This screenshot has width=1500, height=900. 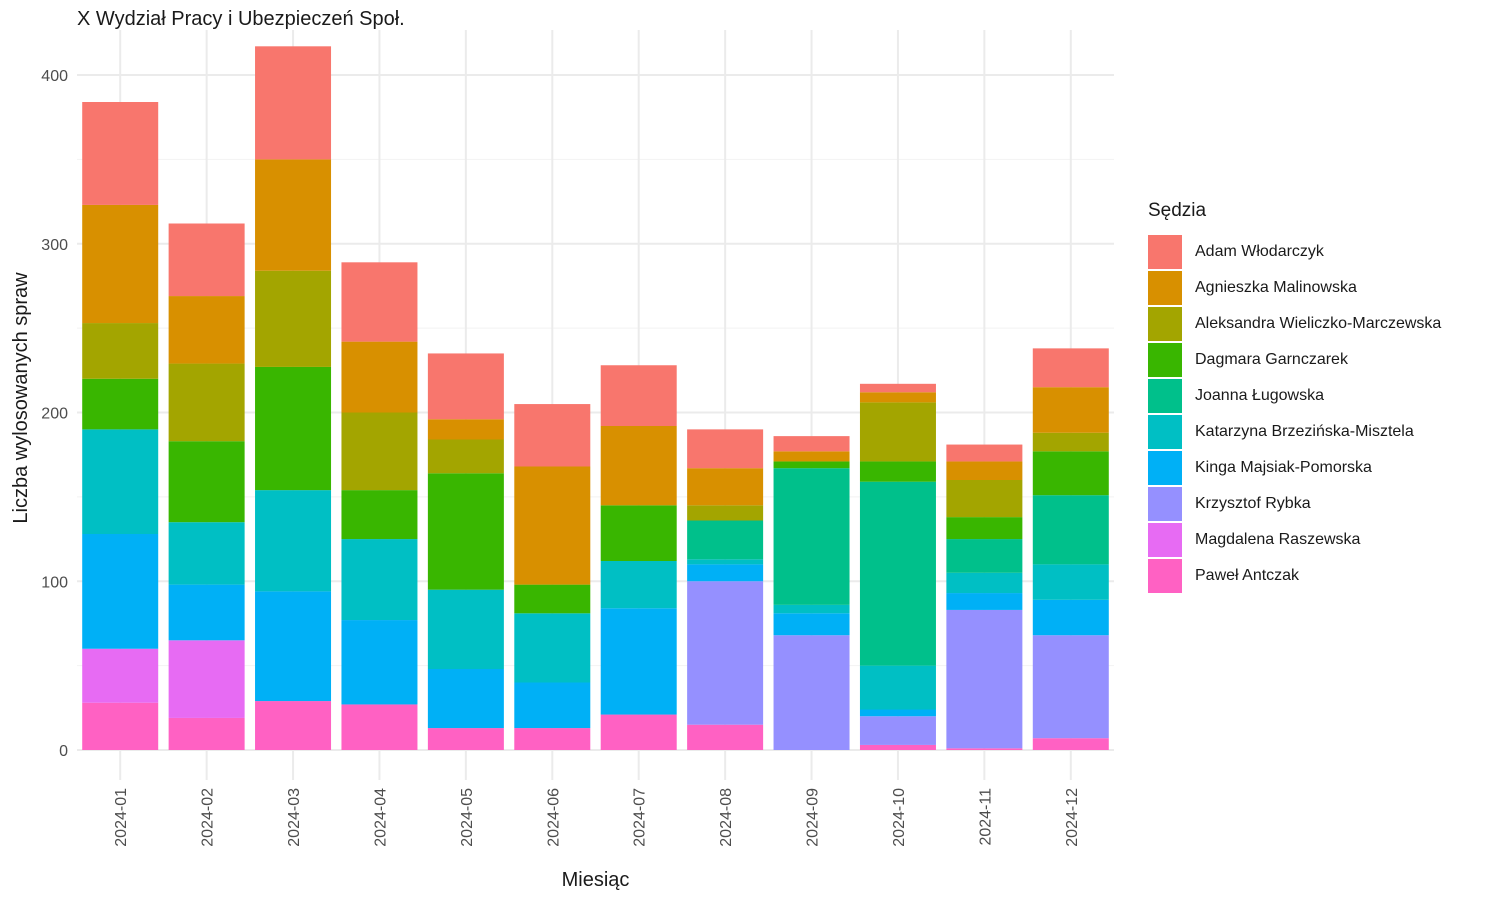 What do you see at coordinates (54, 76) in the screenshot?
I see `y-tick-label: 400` at bounding box center [54, 76].